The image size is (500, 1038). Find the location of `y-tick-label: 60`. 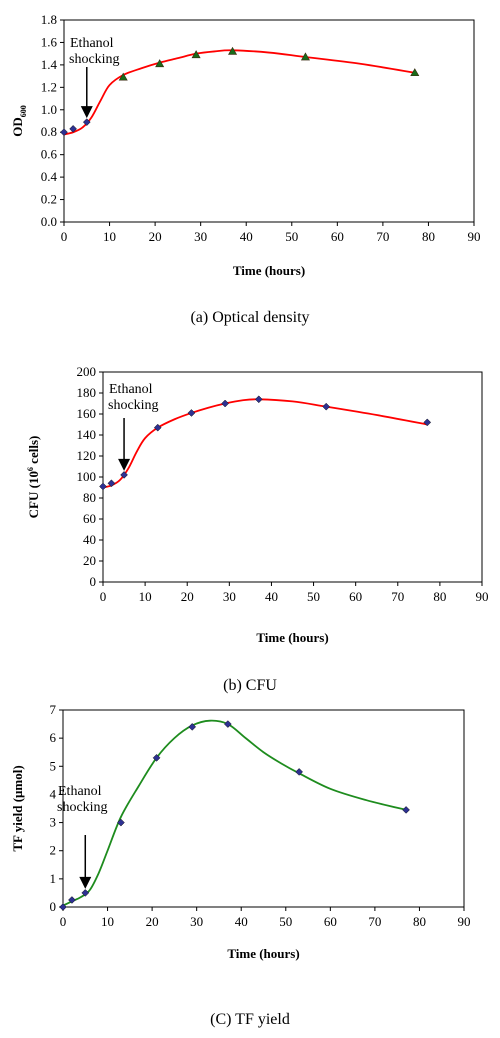

y-tick-label: 60 is located at coordinates (89, 518).